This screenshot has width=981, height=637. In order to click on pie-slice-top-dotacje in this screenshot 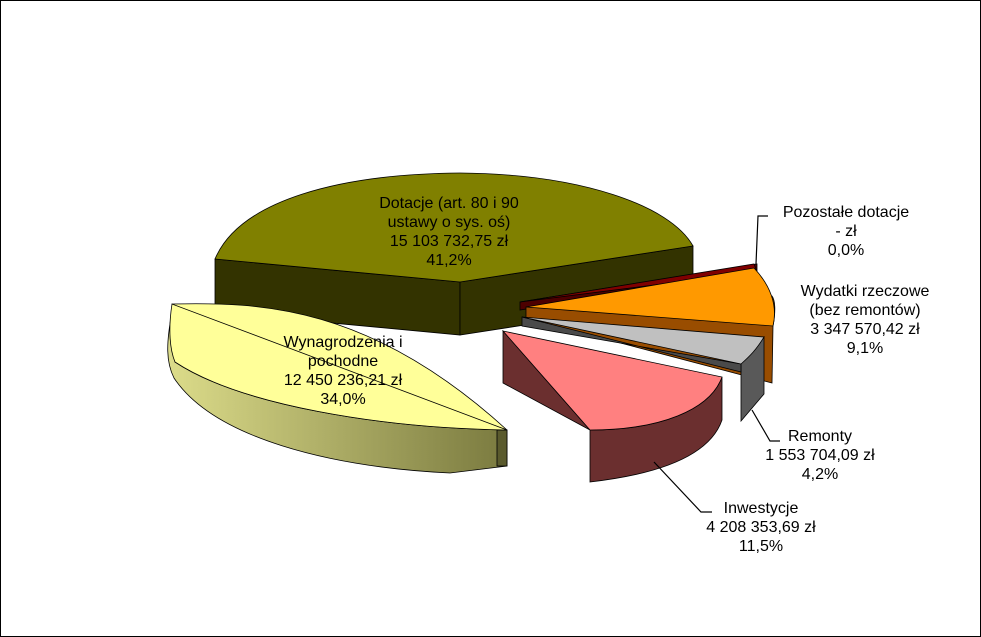, I will do `click(454, 227)`.